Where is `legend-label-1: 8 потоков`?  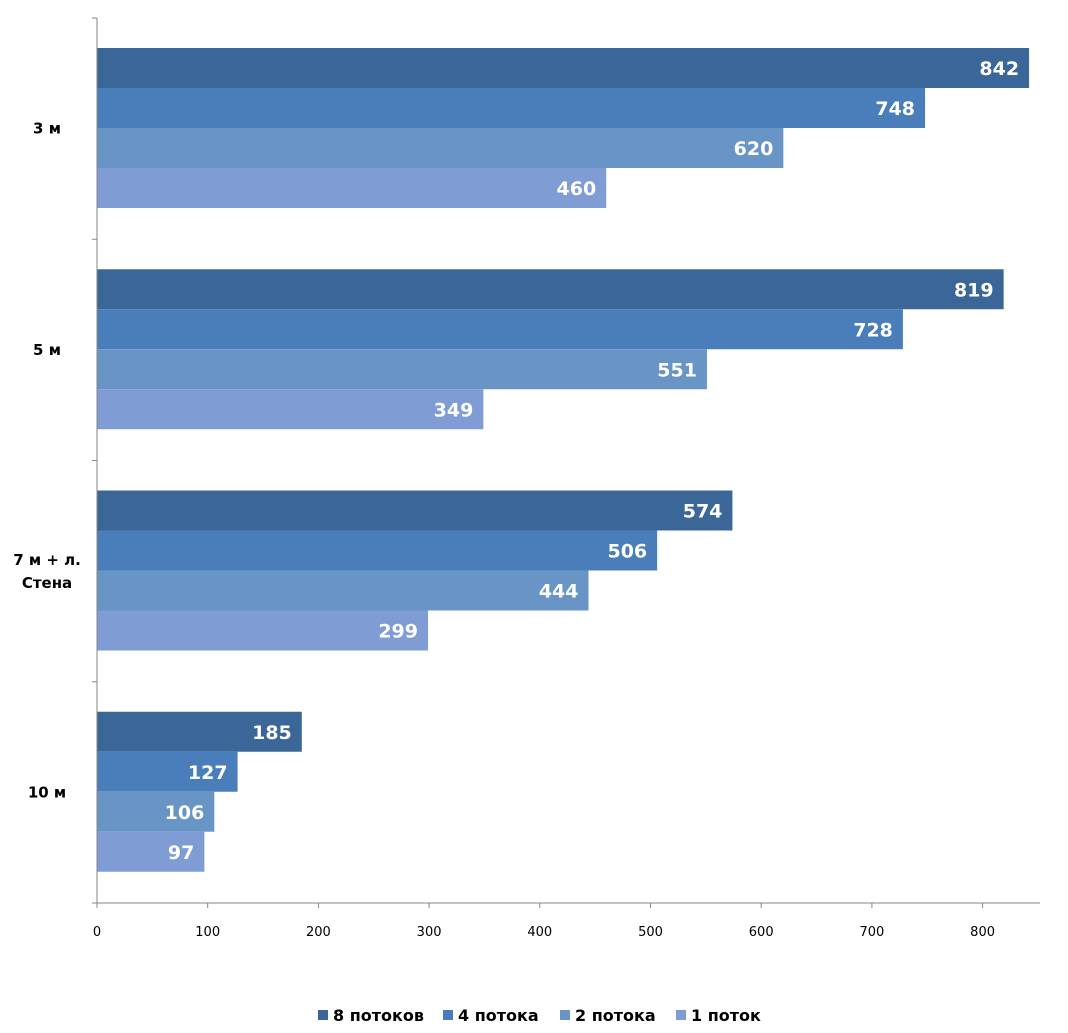 legend-label-1: 8 потоков is located at coordinates (378, 1015).